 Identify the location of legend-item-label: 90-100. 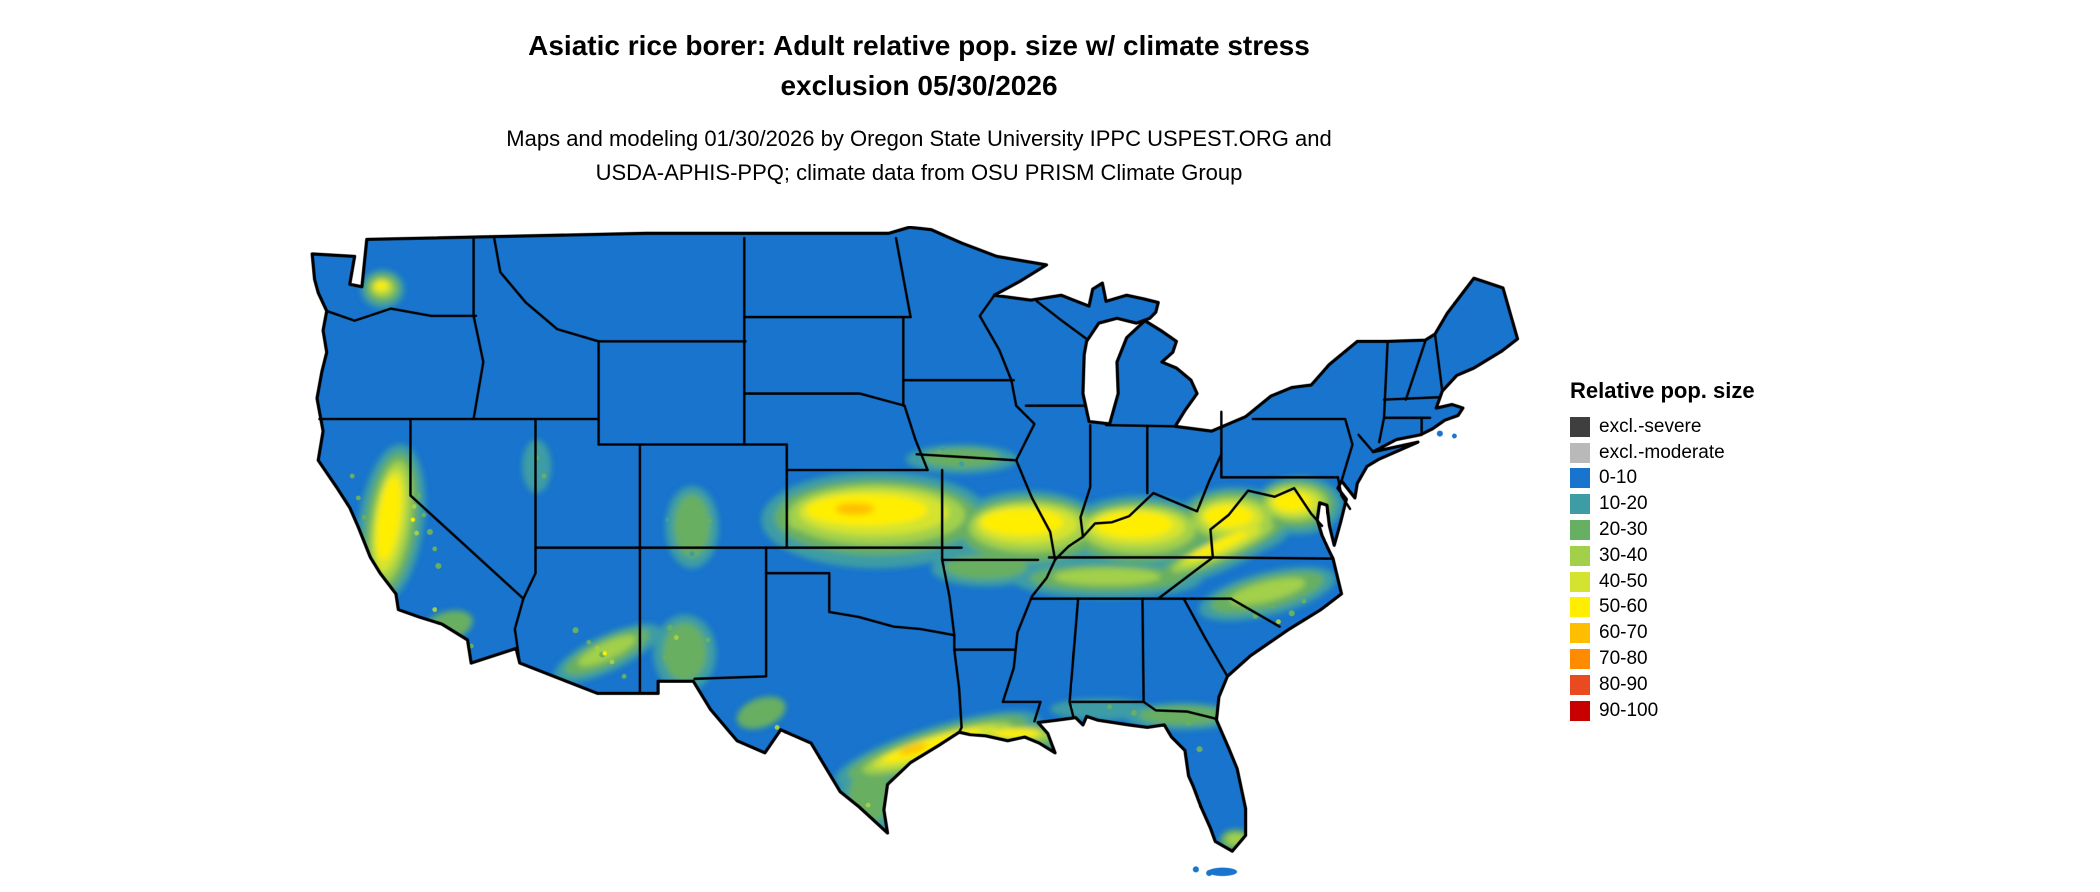
(1629, 710).